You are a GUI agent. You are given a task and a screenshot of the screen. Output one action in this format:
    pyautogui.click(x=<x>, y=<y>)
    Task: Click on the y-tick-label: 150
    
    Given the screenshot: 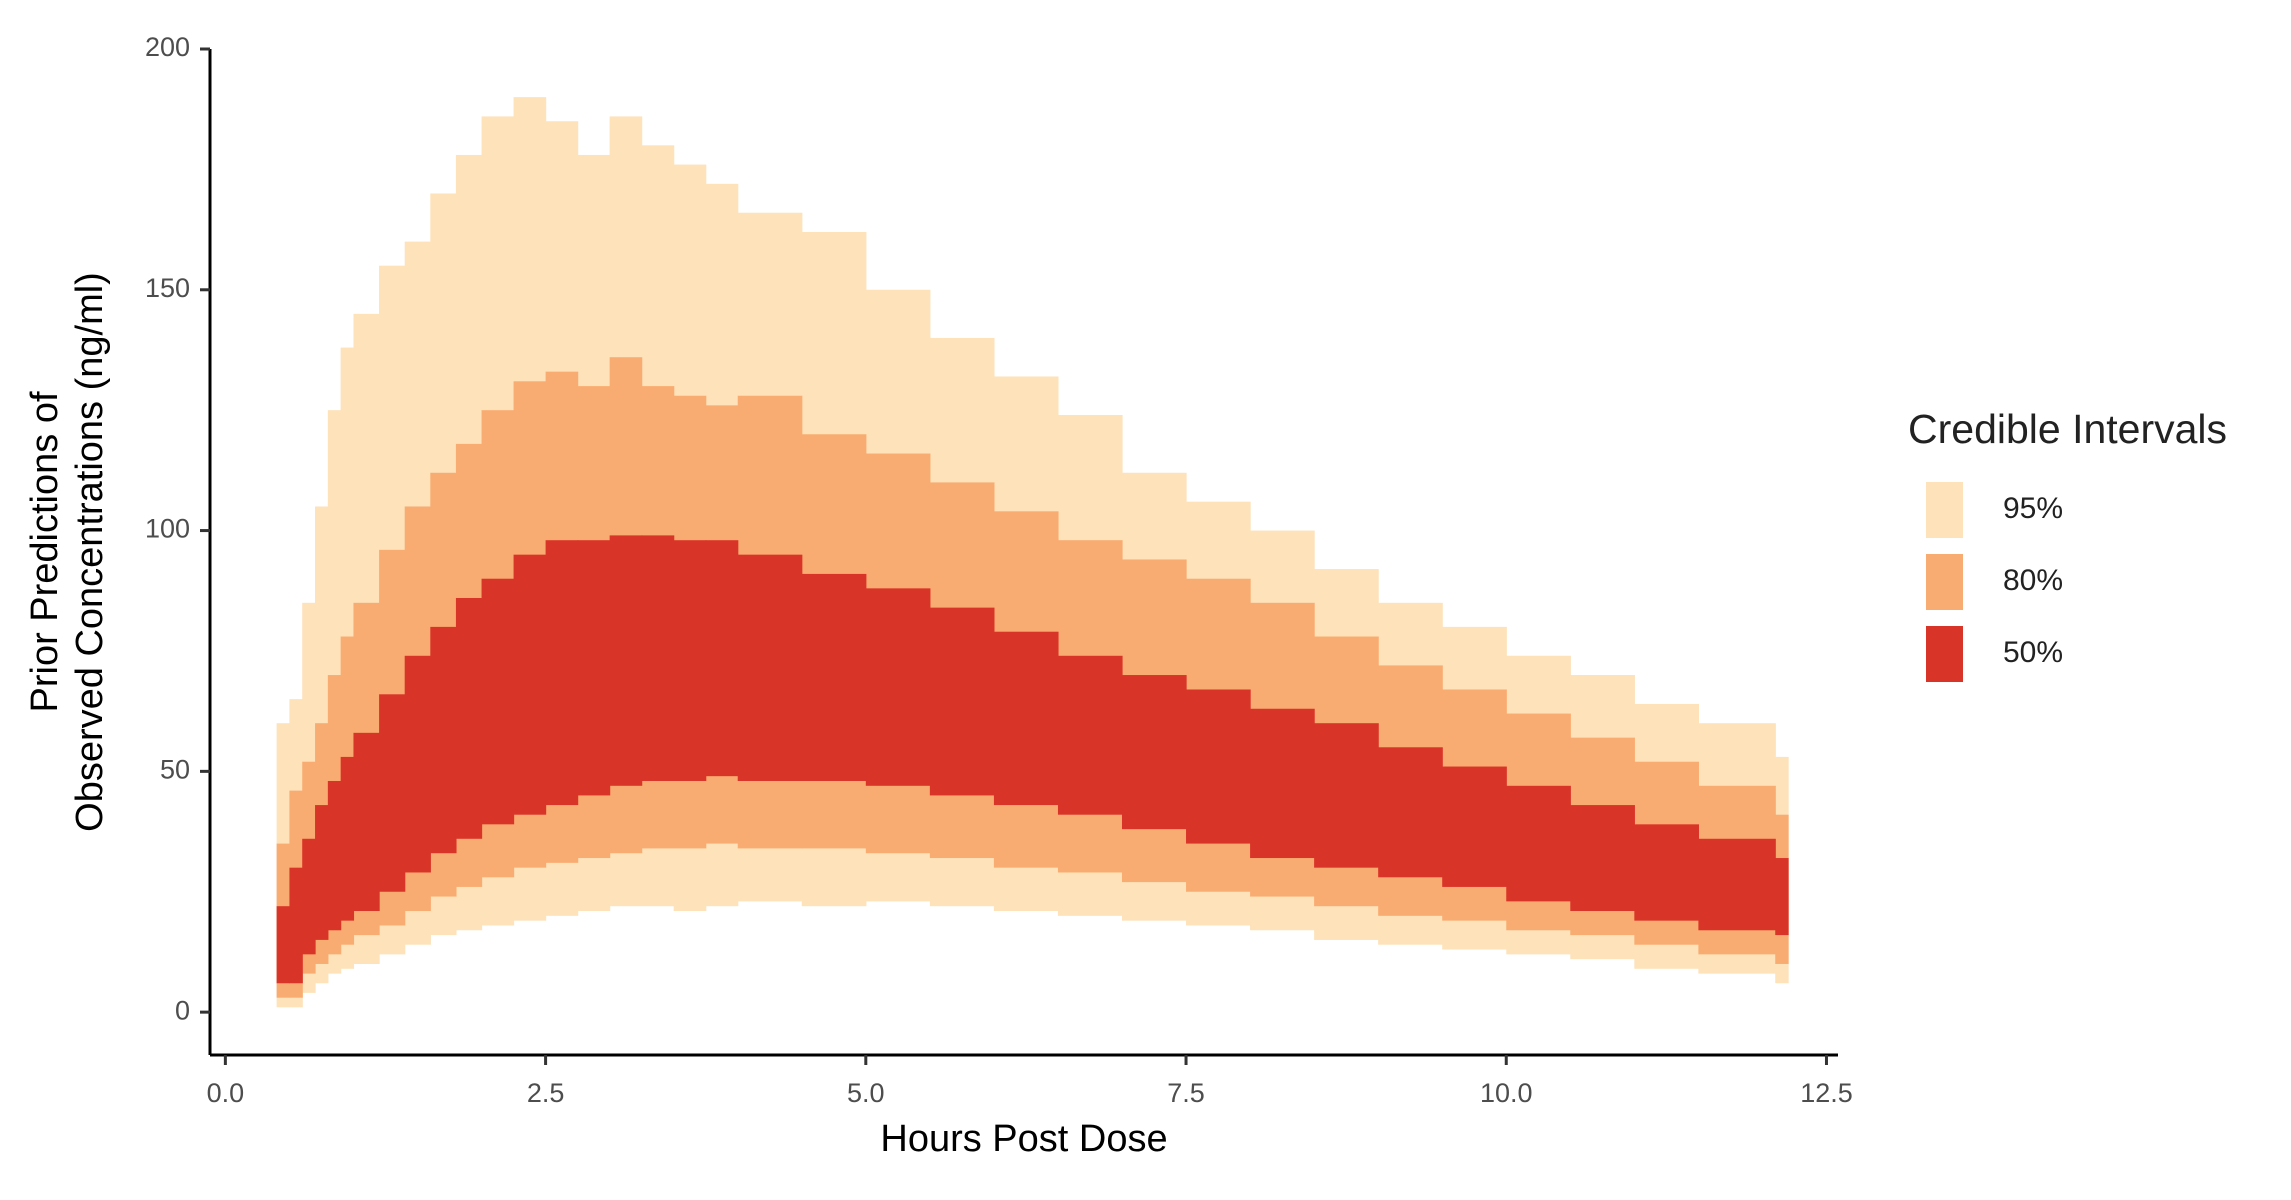 What is the action you would take?
    pyautogui.click(x=167, y=288)
    